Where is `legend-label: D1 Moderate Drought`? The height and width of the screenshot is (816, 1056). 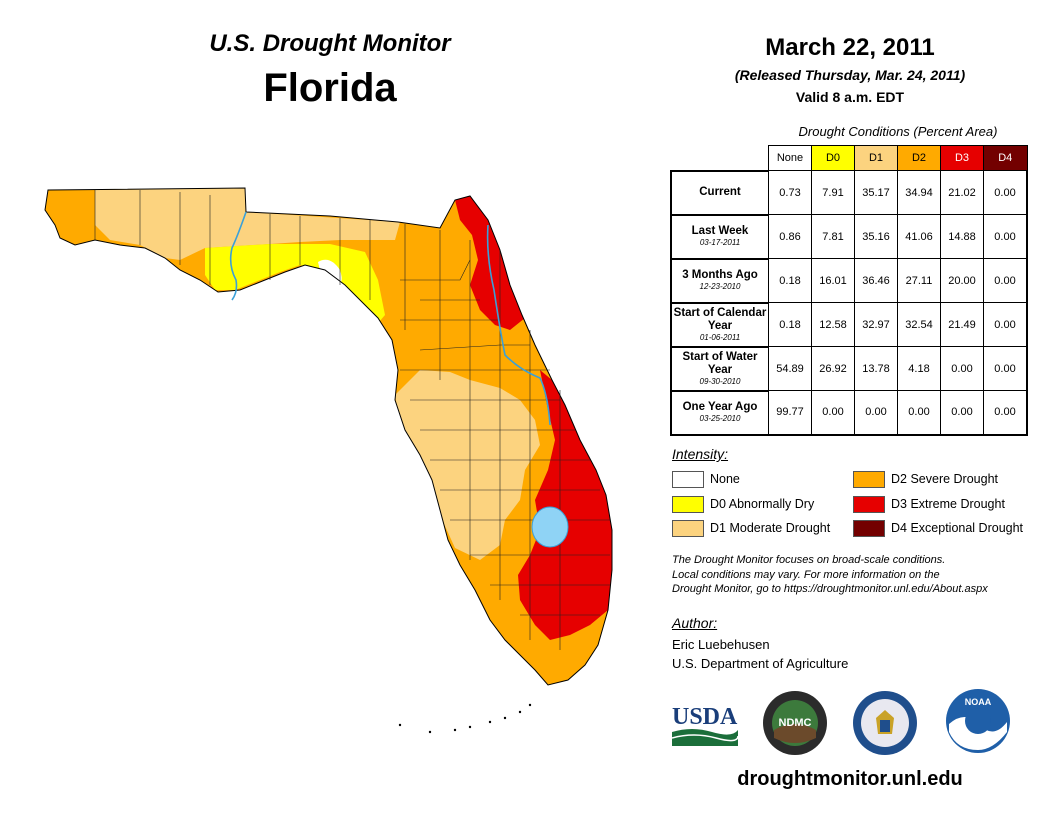 legend-label: D1 Moderate Drought is located at coordinates (770, 528).